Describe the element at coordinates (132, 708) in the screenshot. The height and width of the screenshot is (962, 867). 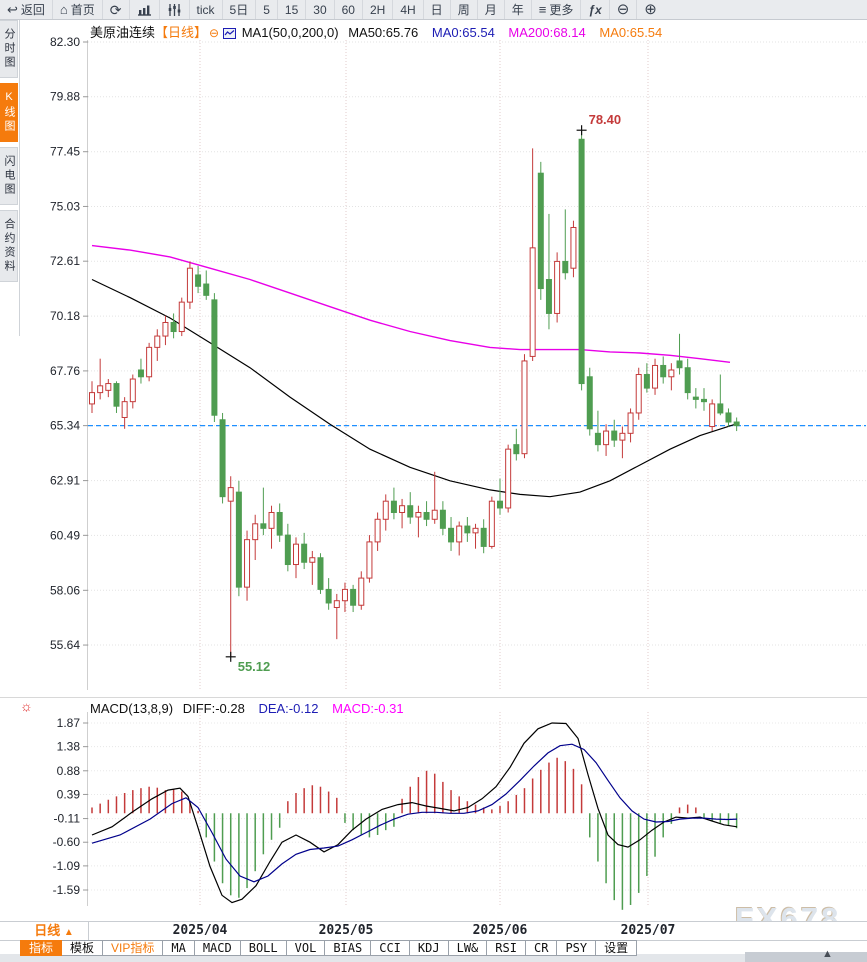
I see `macd-title: MACD(13,8,9)` at that location.